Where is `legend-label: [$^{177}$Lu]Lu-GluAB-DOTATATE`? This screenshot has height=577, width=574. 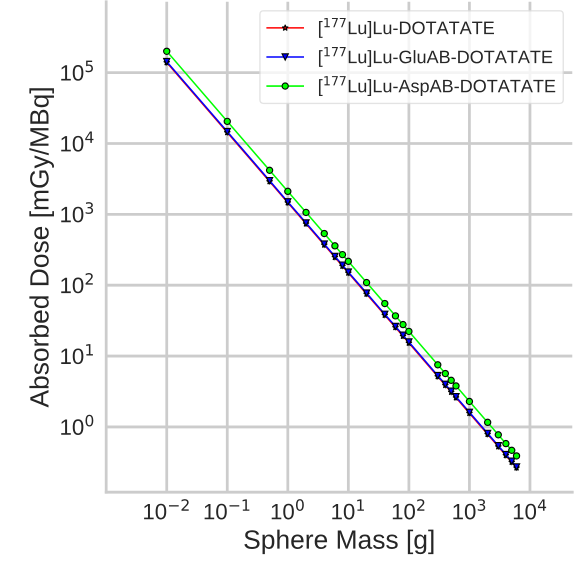 legend-label: [$^{177}$Lu]Lu-GluAB-DOTATATE is located at coordinates (435, 57).